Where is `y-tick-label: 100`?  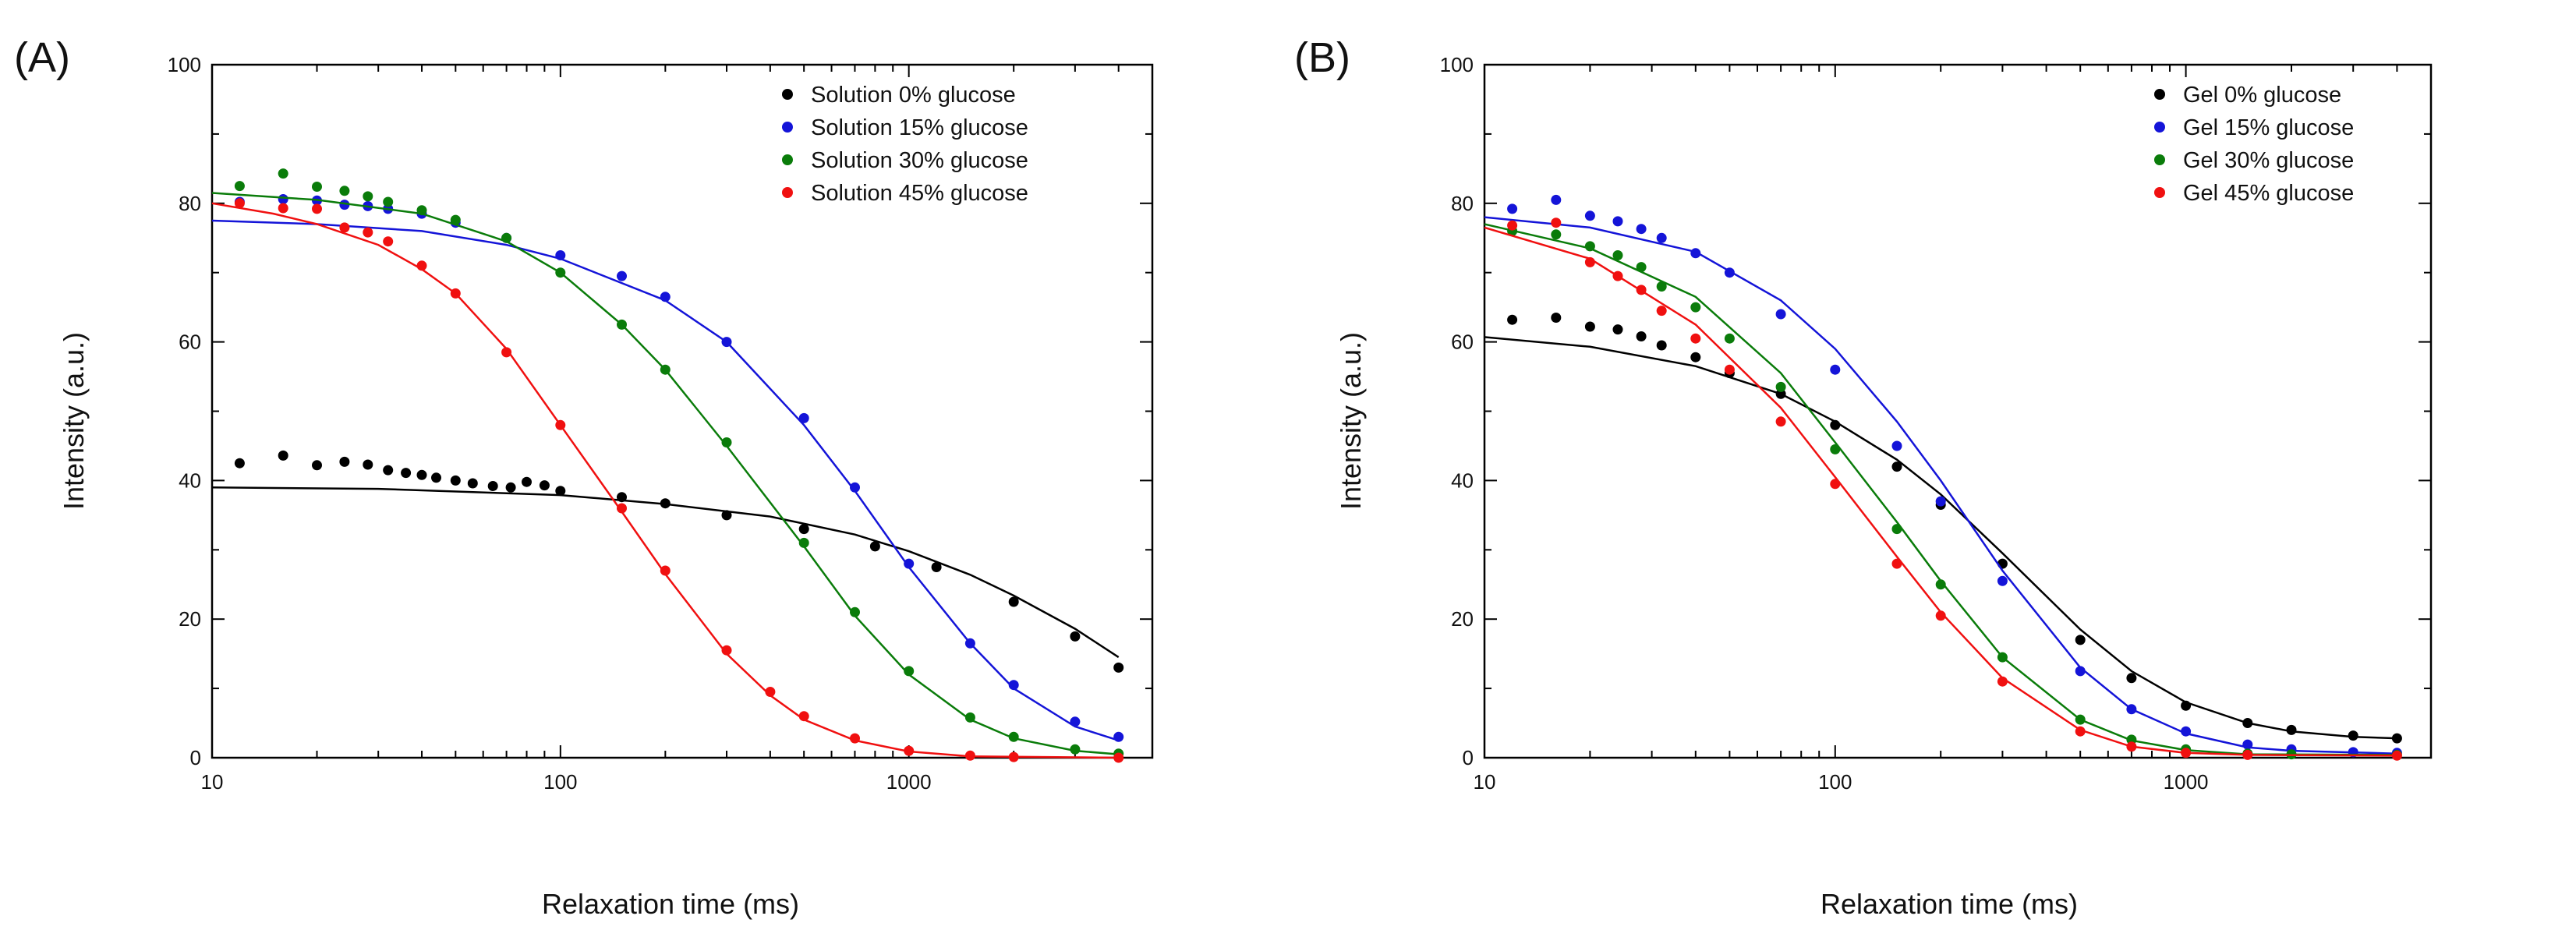
y-tick-label: 100 is located at coordinates (1457, 64).